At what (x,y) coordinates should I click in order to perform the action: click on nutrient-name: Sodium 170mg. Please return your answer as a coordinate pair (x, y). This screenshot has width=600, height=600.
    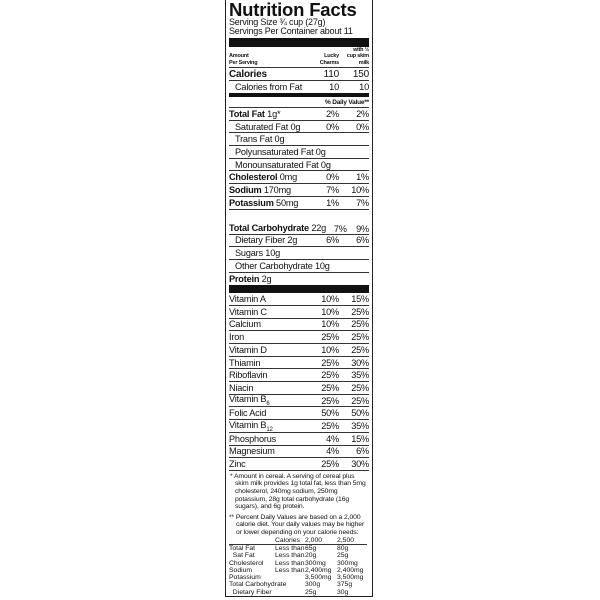
    Looking at the image, I should click on (260, 189).